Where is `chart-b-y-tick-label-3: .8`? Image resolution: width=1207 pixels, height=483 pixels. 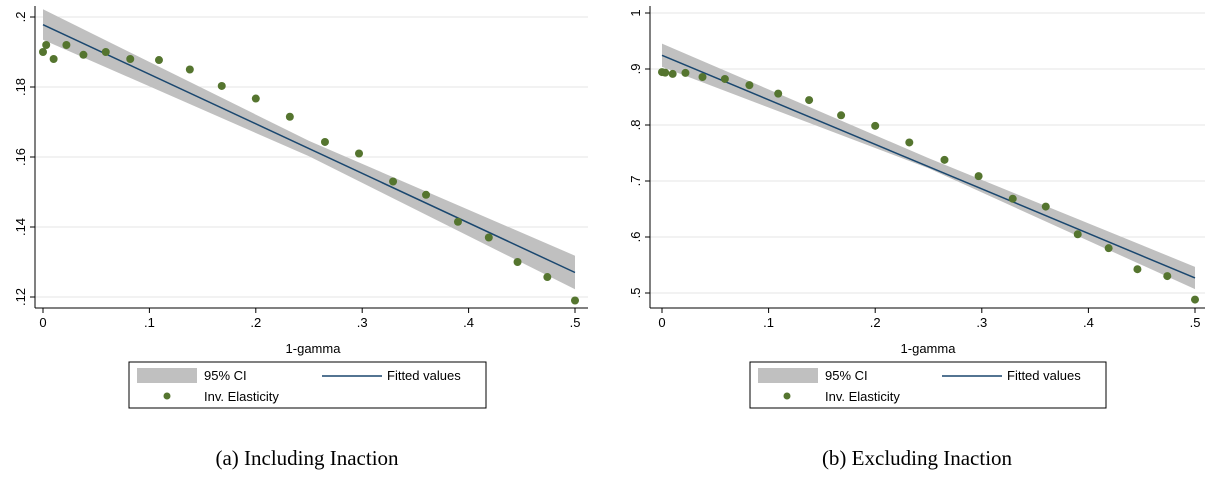
chart-b-y-tick-label-3: .8 is located at coordinates (635, 125).